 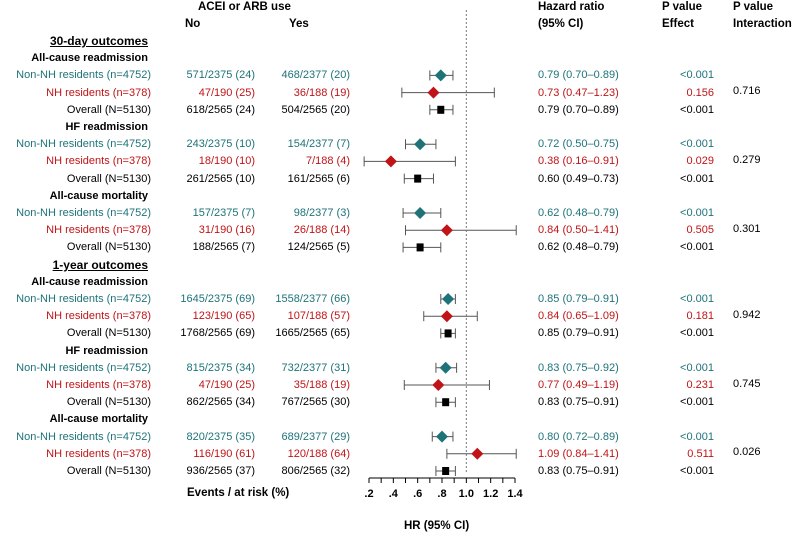 What do you see at coordinates (700, 453) in the screenshot?
I see `p-value-effect: 0.511` at bounding box center [700, 453].